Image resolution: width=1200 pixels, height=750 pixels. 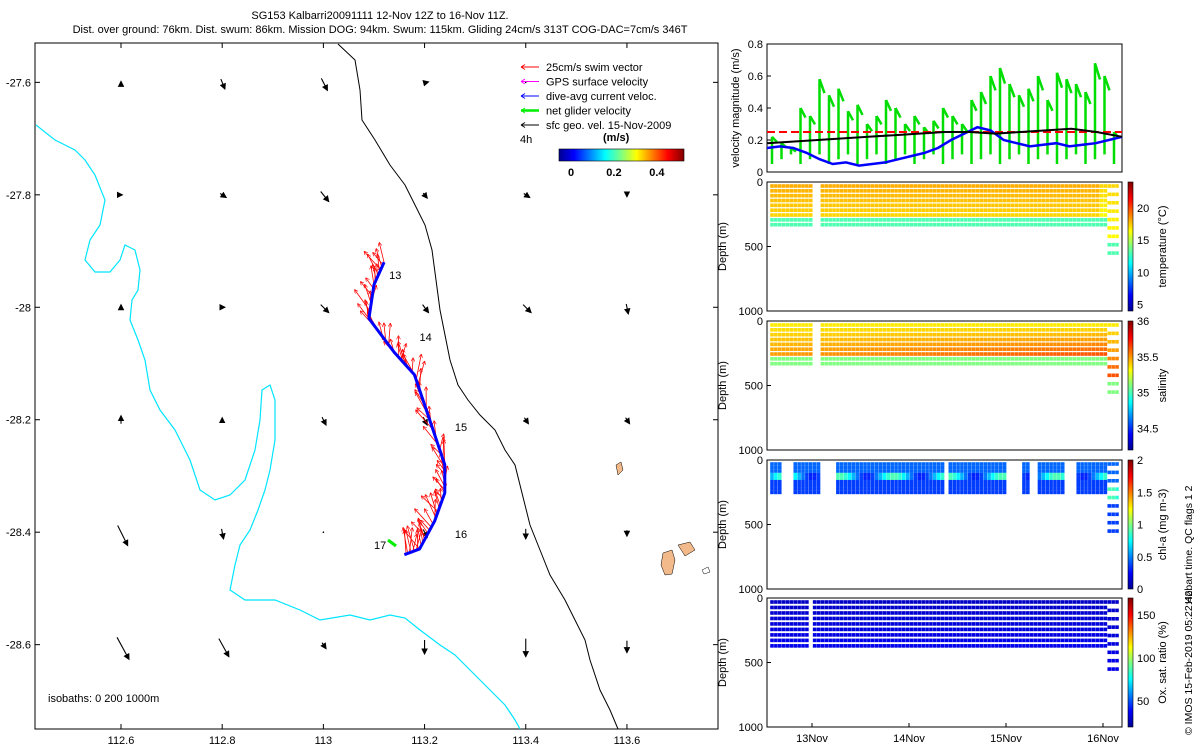 What do you see at coordinates (774, 139) in the screenshot?
I see `net-velocity-bar` at bounding box center [774, 139].